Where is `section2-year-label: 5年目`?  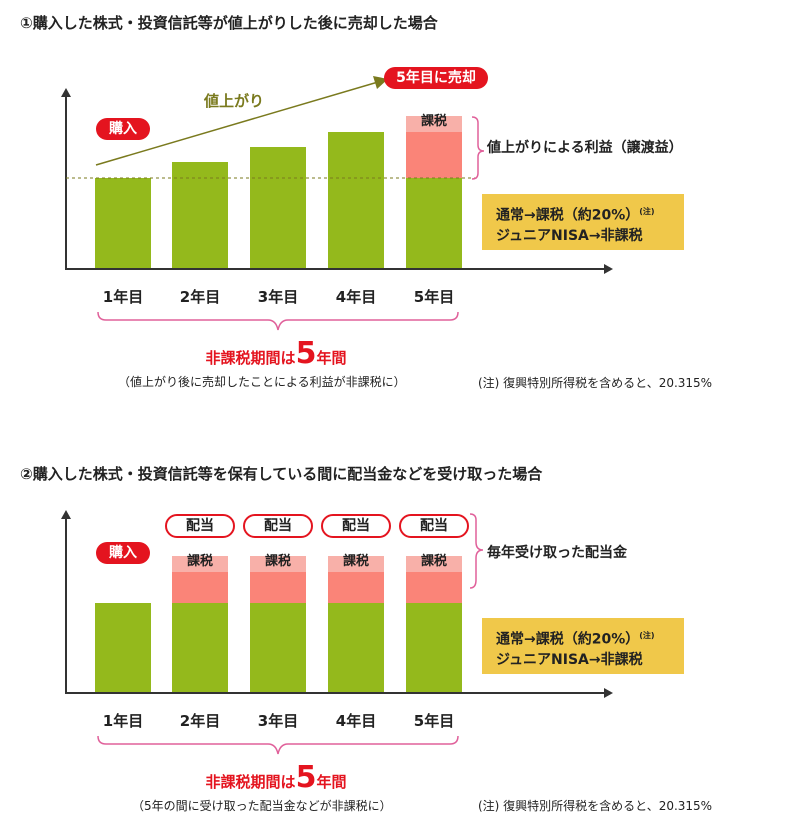
section2-year-label: 5年目 is located at coordinates (434, 721).